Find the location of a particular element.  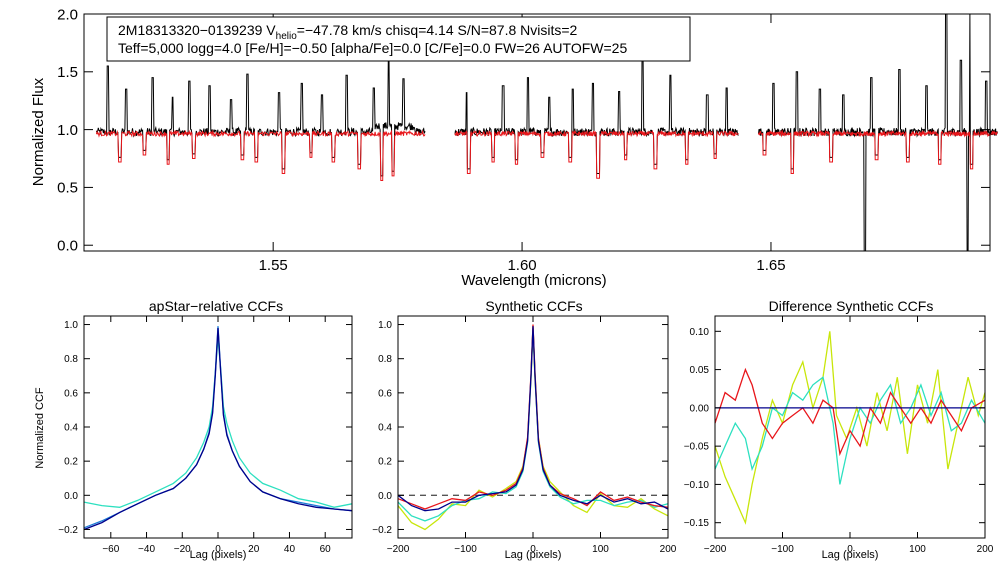

y-tick-label: −0.10 is located at coordinates (697, 485).